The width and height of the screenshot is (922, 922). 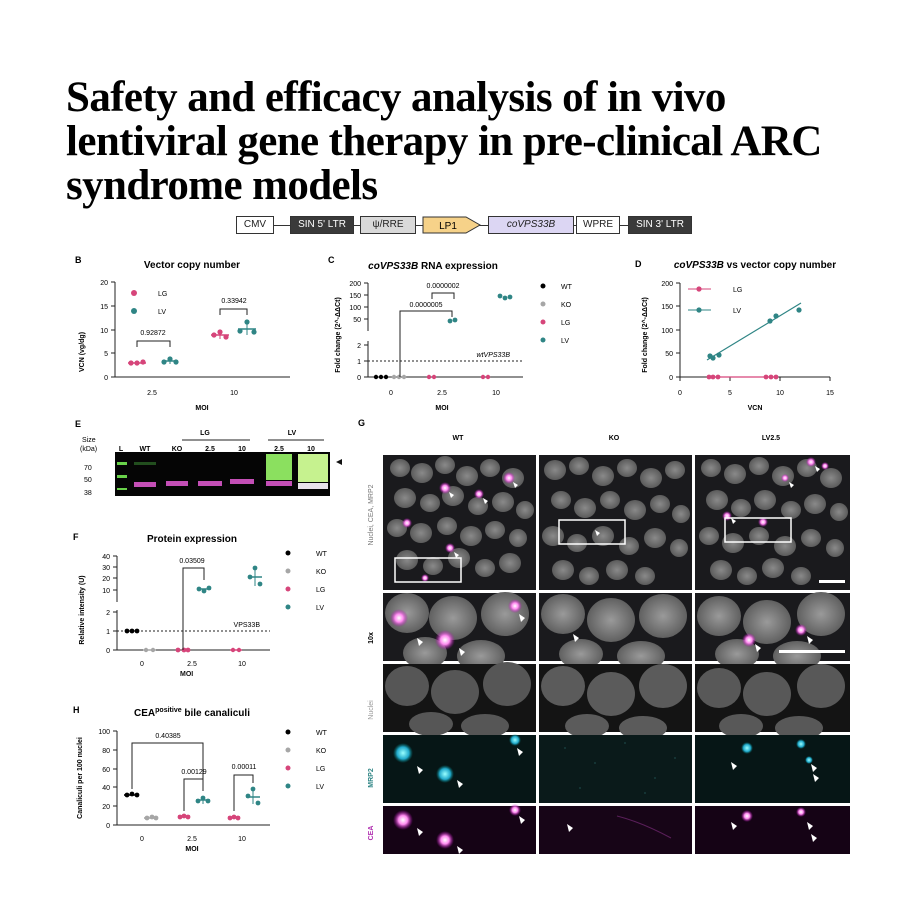 I want to click on panel-b-ytick: 5, so click(x=106, y=354).